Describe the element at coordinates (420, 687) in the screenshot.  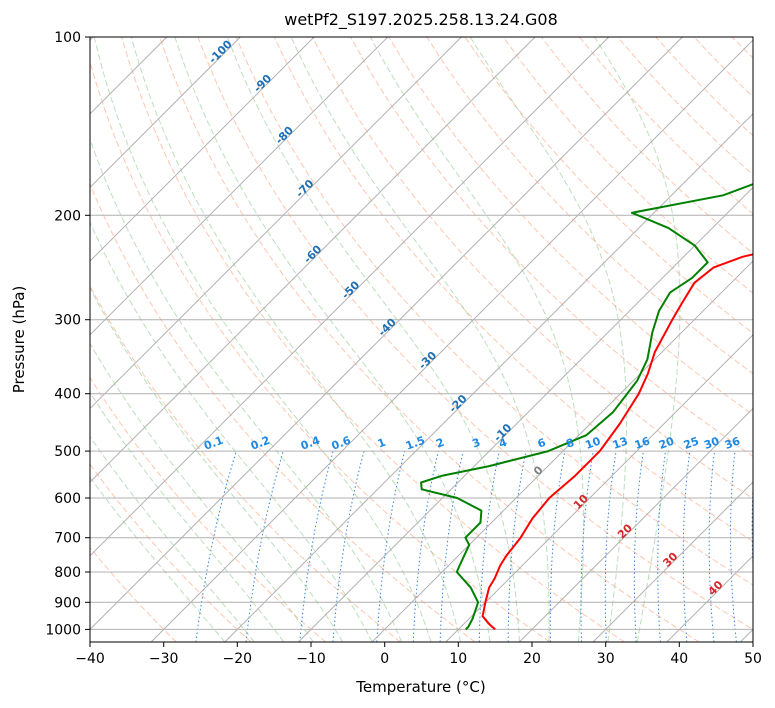
I see `x-axis-title: Temperature (°C)` at that location.